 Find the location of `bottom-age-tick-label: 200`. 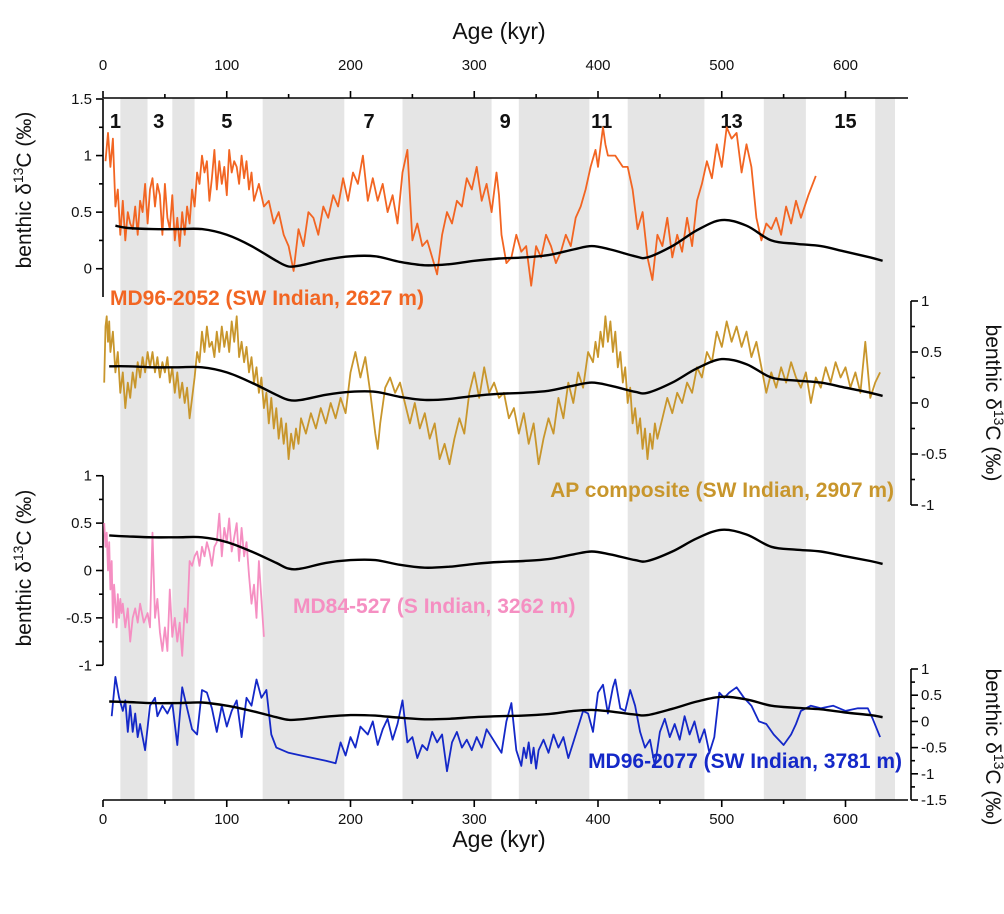

bottom-age-tick-label: 200 is located at coordinates (350, 819).